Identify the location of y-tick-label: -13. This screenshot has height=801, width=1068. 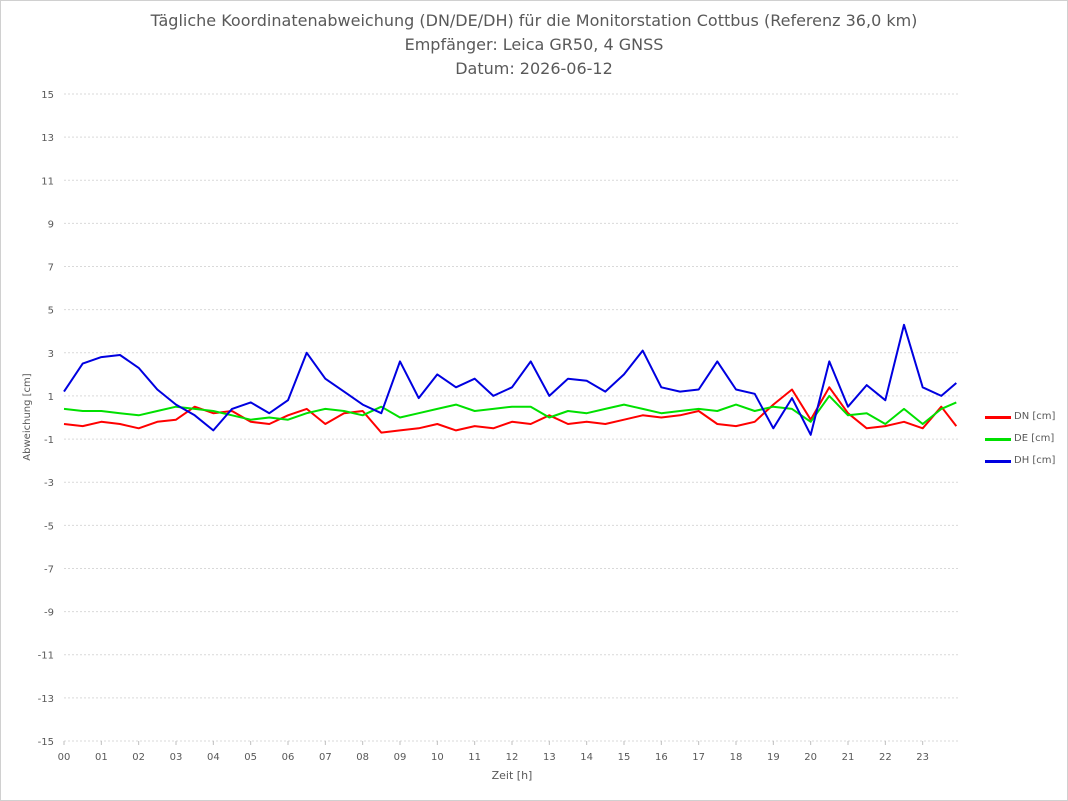
(46, 699).